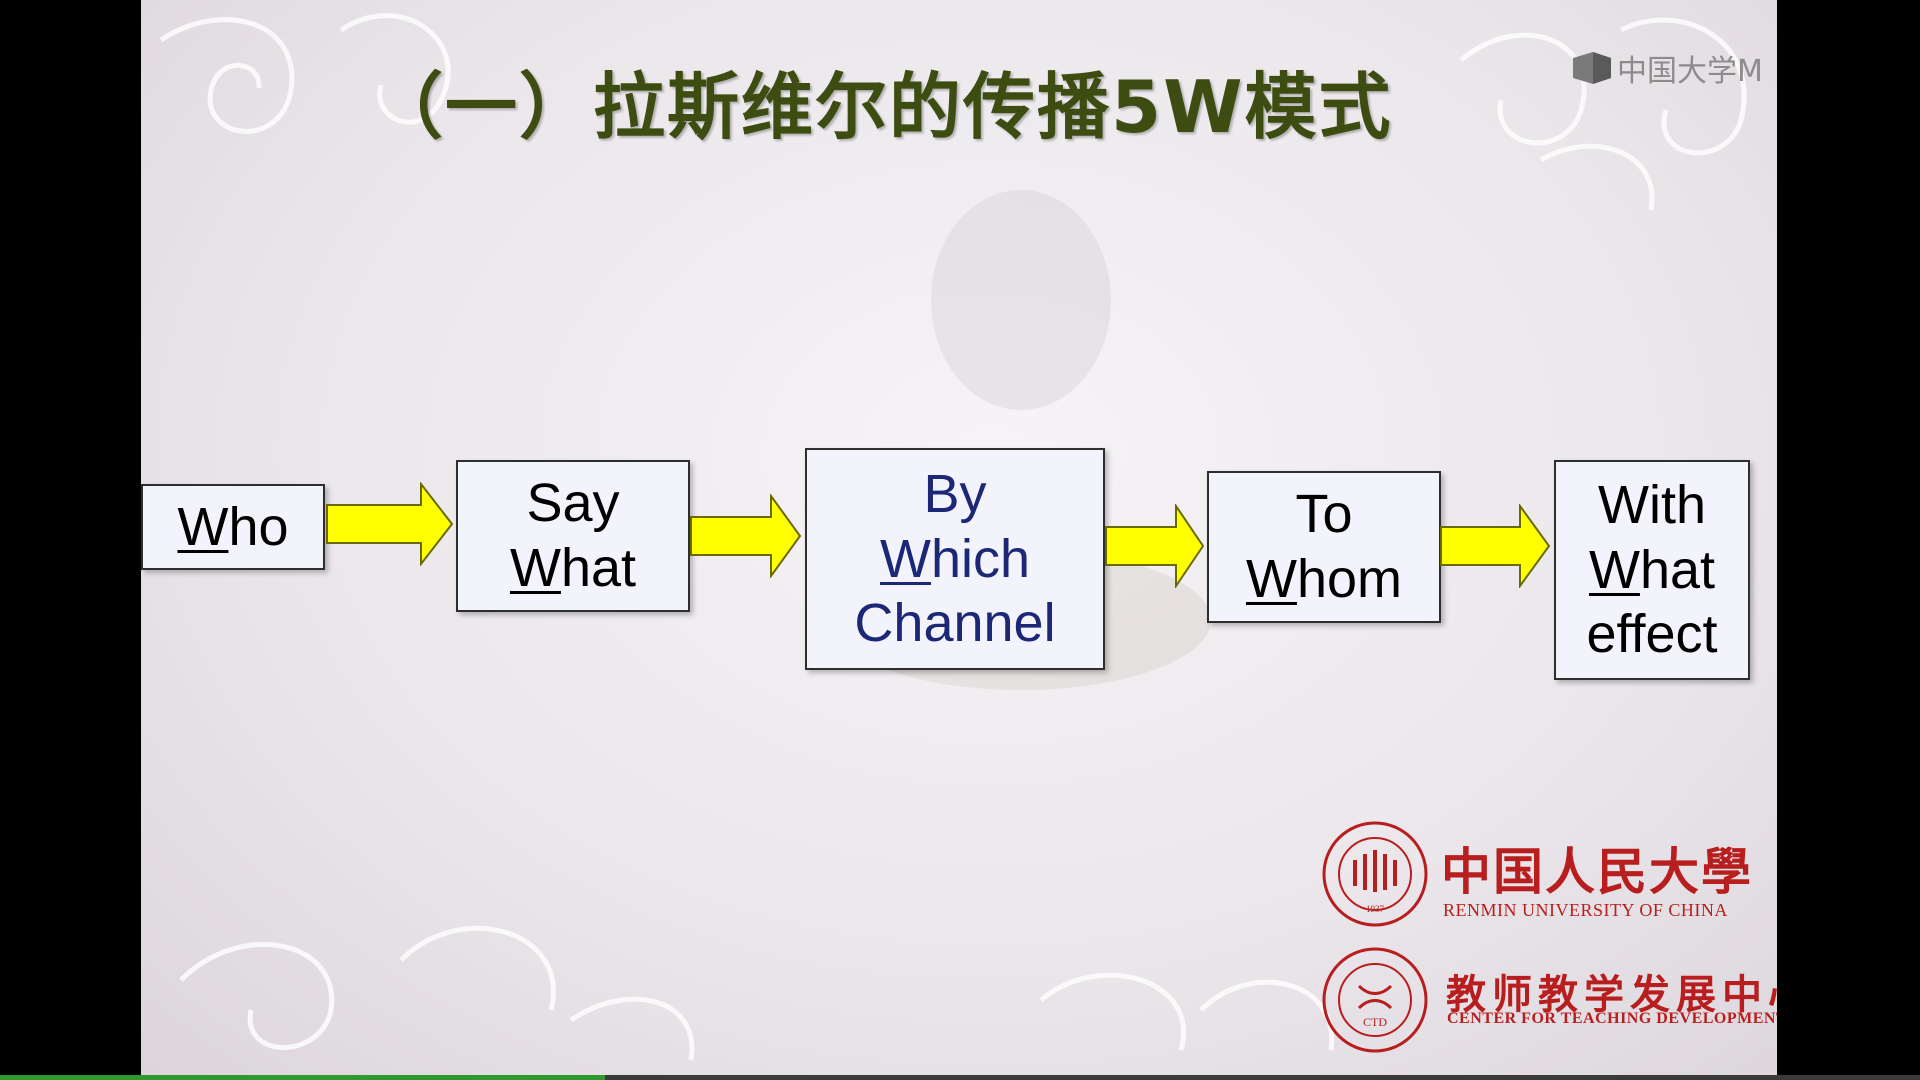 The image size is (1920, 1080). I want to click on box-with-what-effect: With What effect, so click(1652, 570).